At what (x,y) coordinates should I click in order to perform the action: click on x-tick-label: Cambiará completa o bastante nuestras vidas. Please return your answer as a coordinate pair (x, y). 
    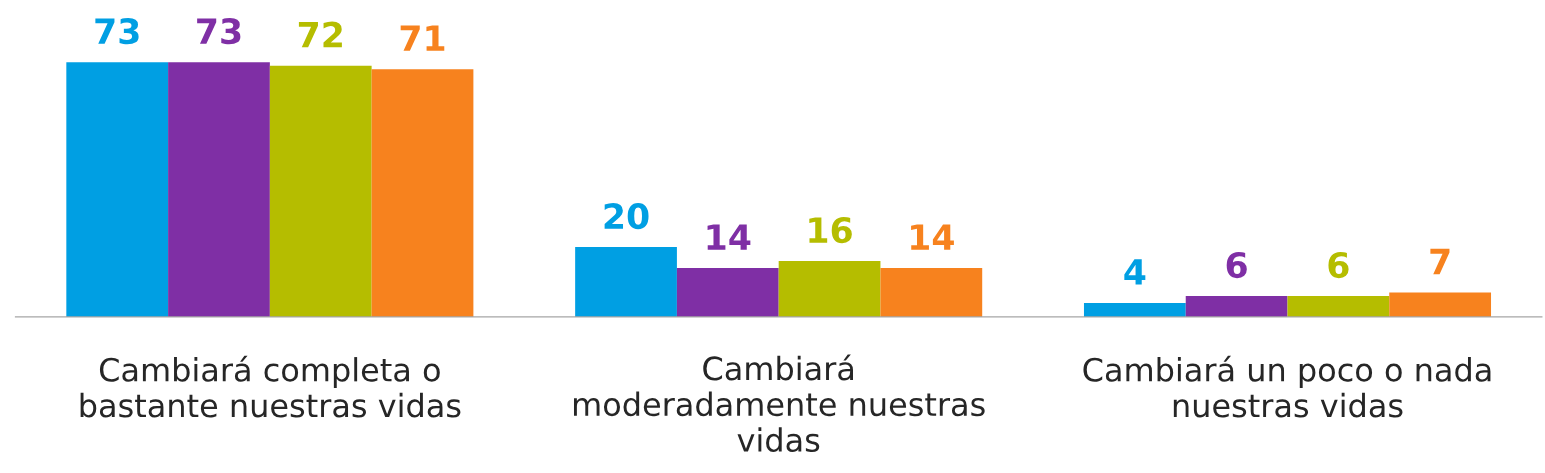
    Looking at the image, I should click on (270, 386).